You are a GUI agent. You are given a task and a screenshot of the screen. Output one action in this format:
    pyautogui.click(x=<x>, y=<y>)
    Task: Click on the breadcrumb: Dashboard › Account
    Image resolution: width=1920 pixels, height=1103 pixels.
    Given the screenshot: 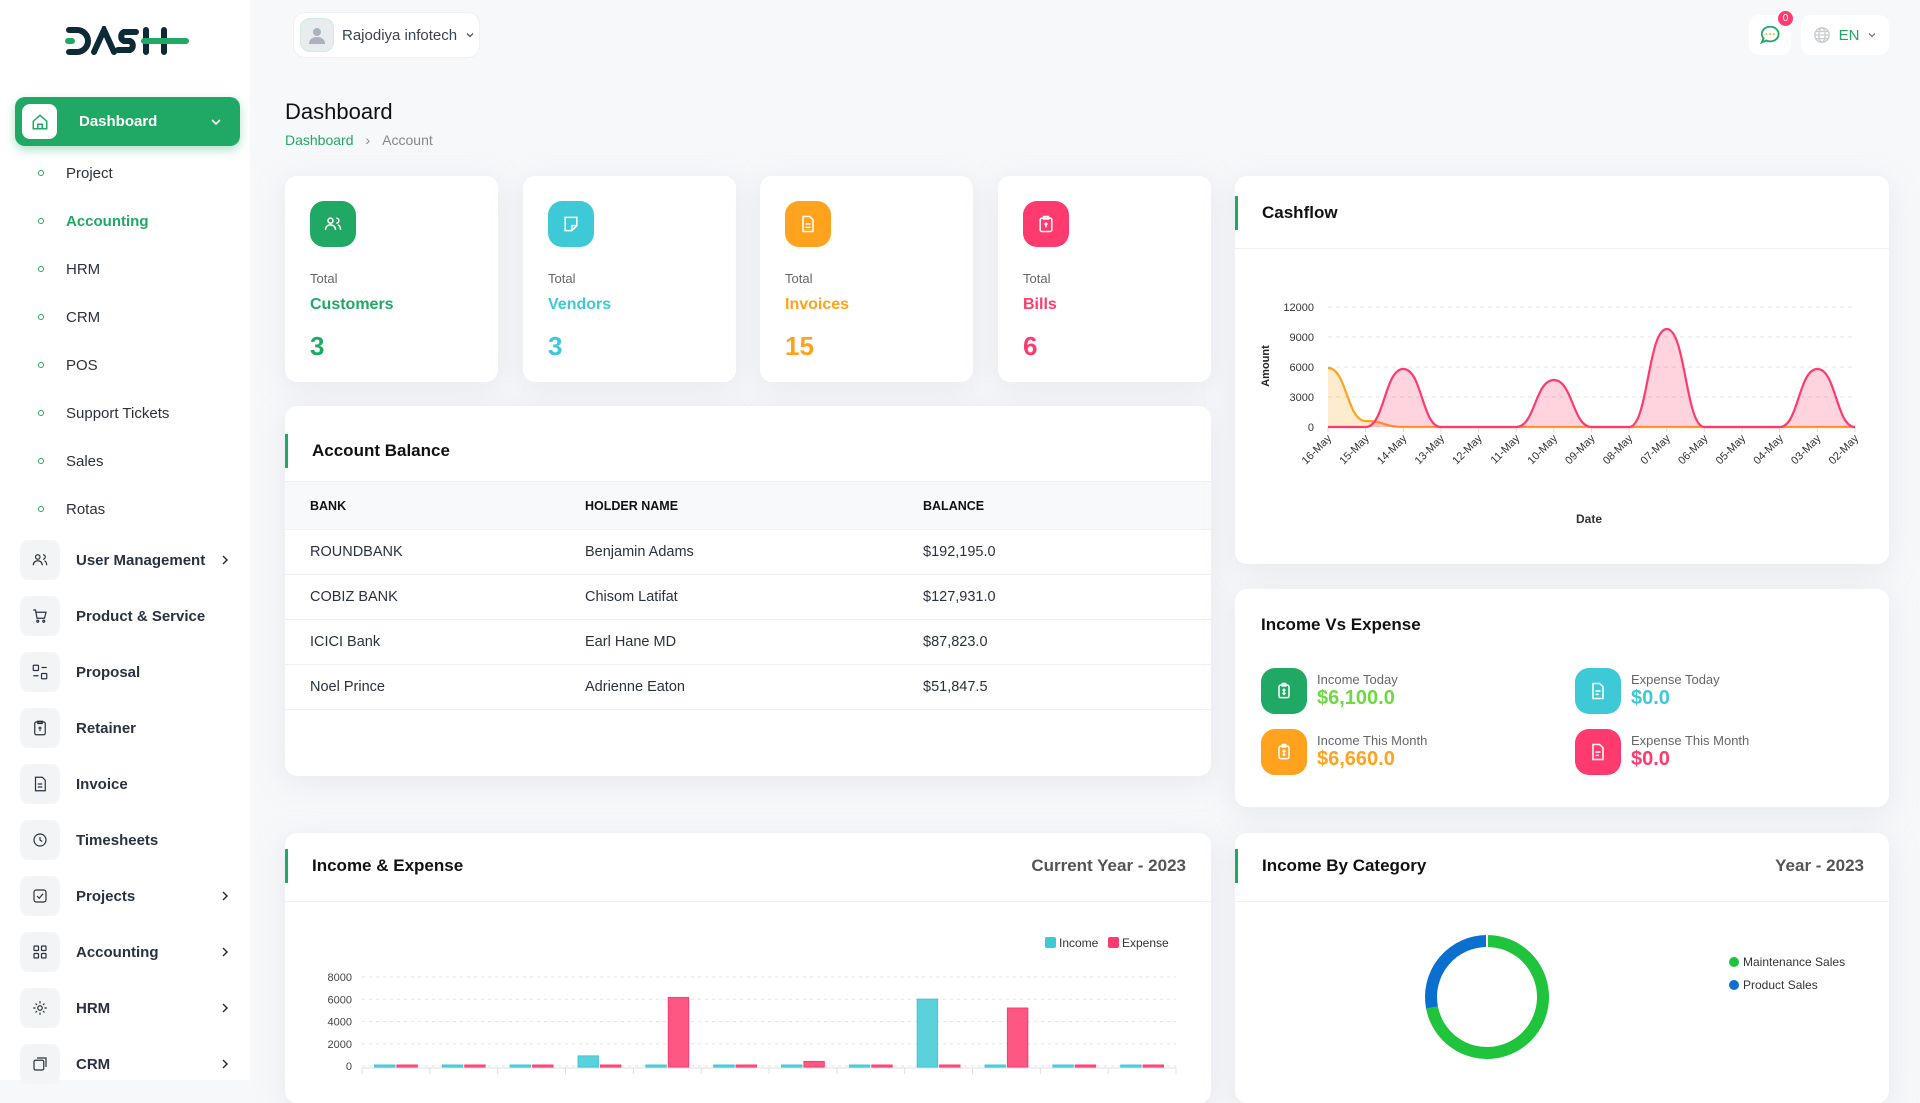 What is the action you would take?
    pyautogui.click(x=359, y=140)
    